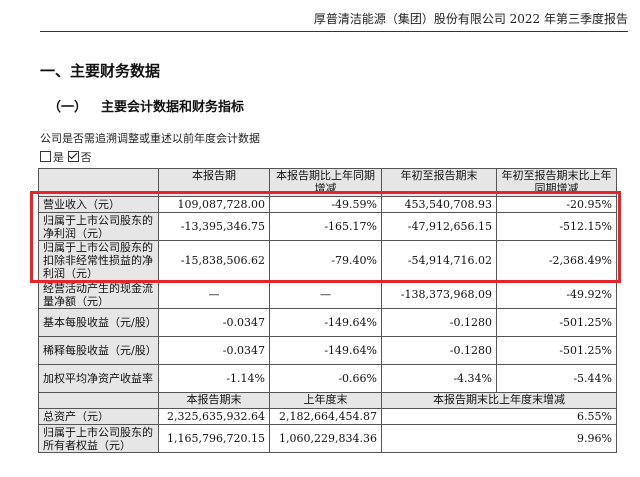 Image resolution: width=640 pixels, height=477 pixels. I want to click on table2-header-change: 本报告期末比上年度末增减, so click(499, 400).